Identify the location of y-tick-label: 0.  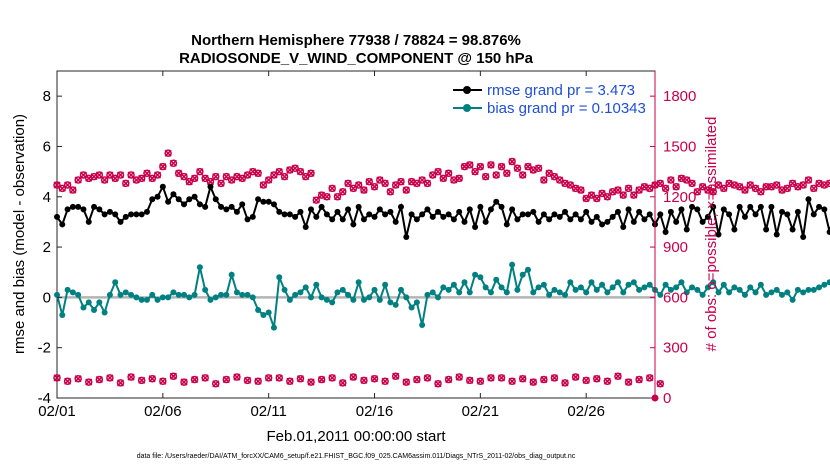
(47, 297).